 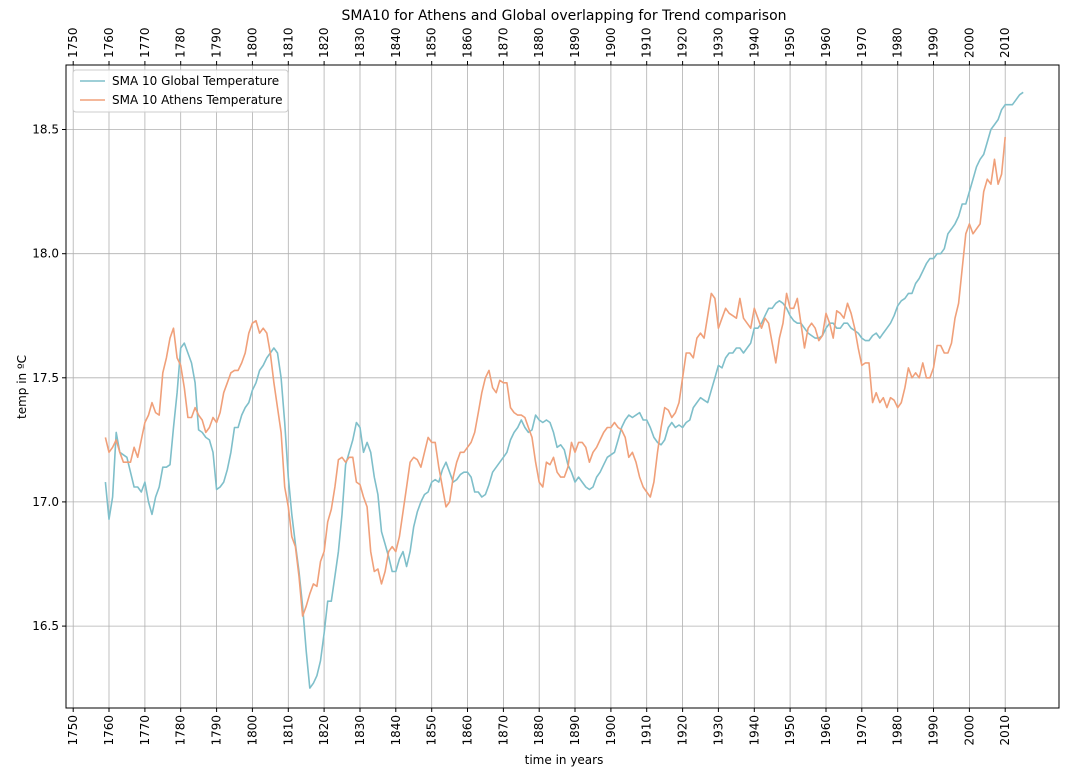 I want to click on y-tick-label: 18.5, so click(x=45, y=130).